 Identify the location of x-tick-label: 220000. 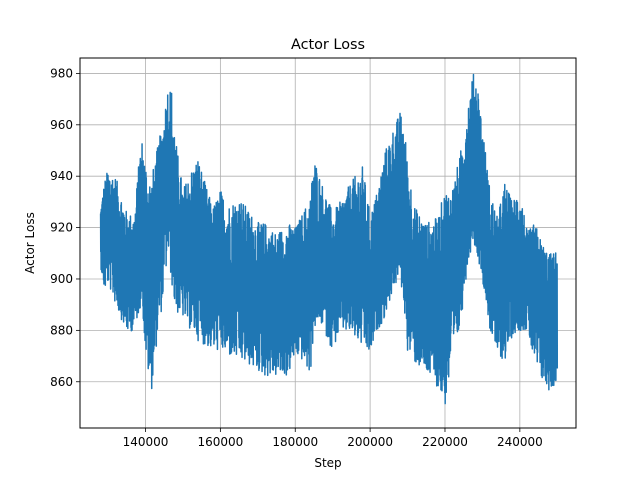
(445, 442).